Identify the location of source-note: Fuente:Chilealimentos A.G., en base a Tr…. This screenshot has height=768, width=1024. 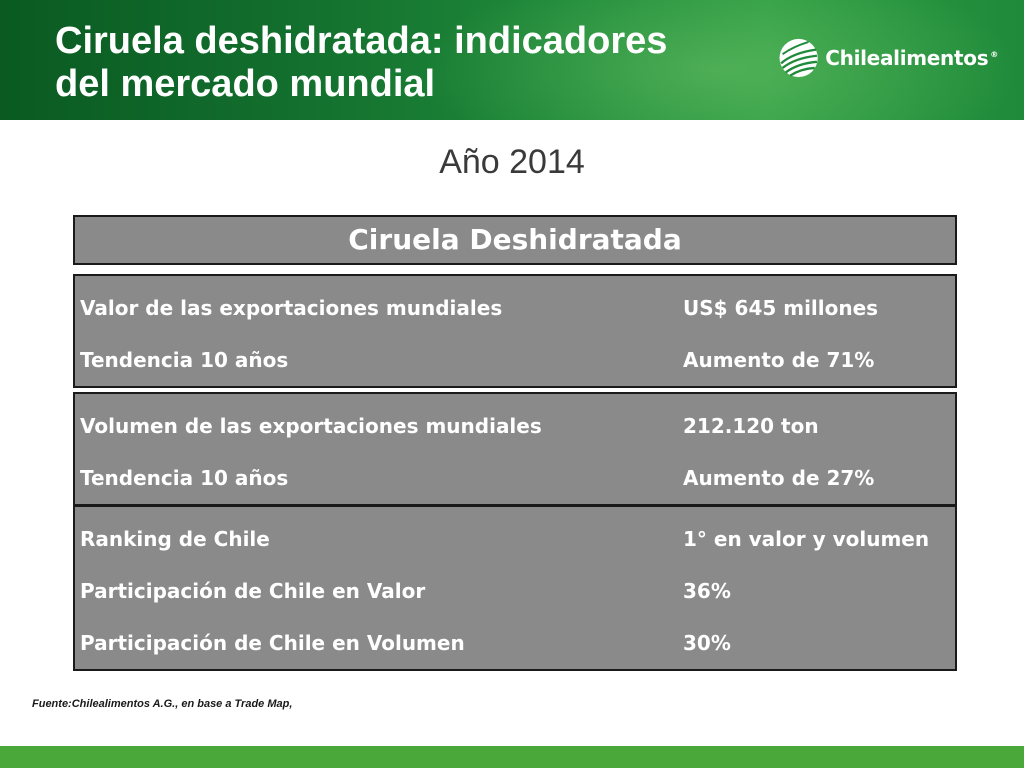
(162, 704).